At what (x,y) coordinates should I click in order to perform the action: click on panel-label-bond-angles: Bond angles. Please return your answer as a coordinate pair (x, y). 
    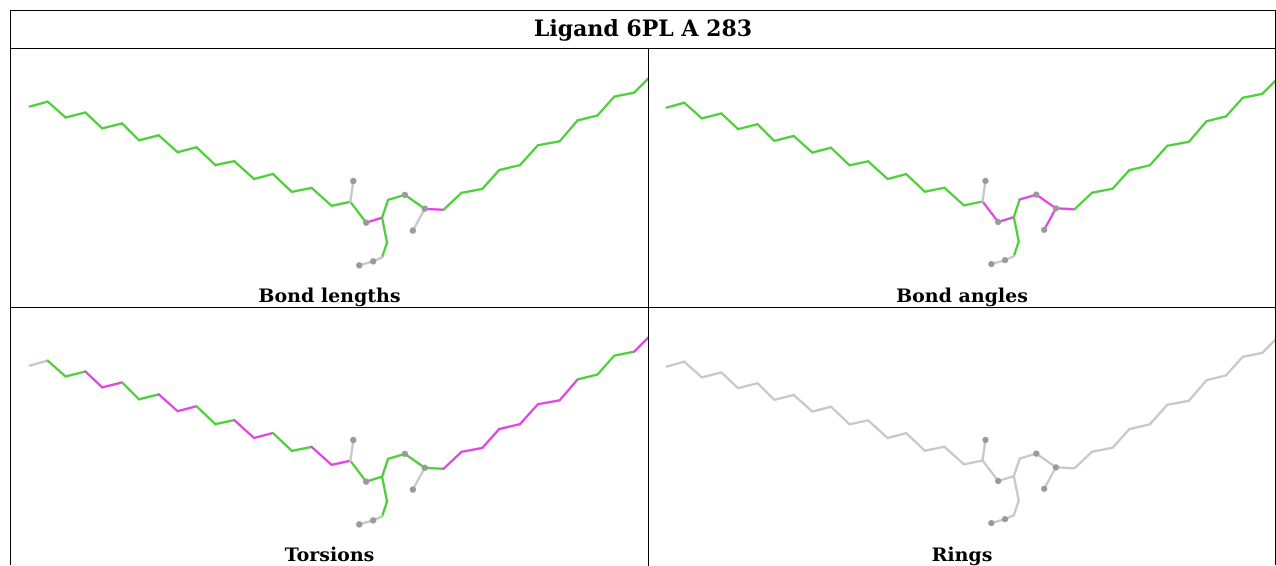
    Looking at the image, I should click on (962, 296).